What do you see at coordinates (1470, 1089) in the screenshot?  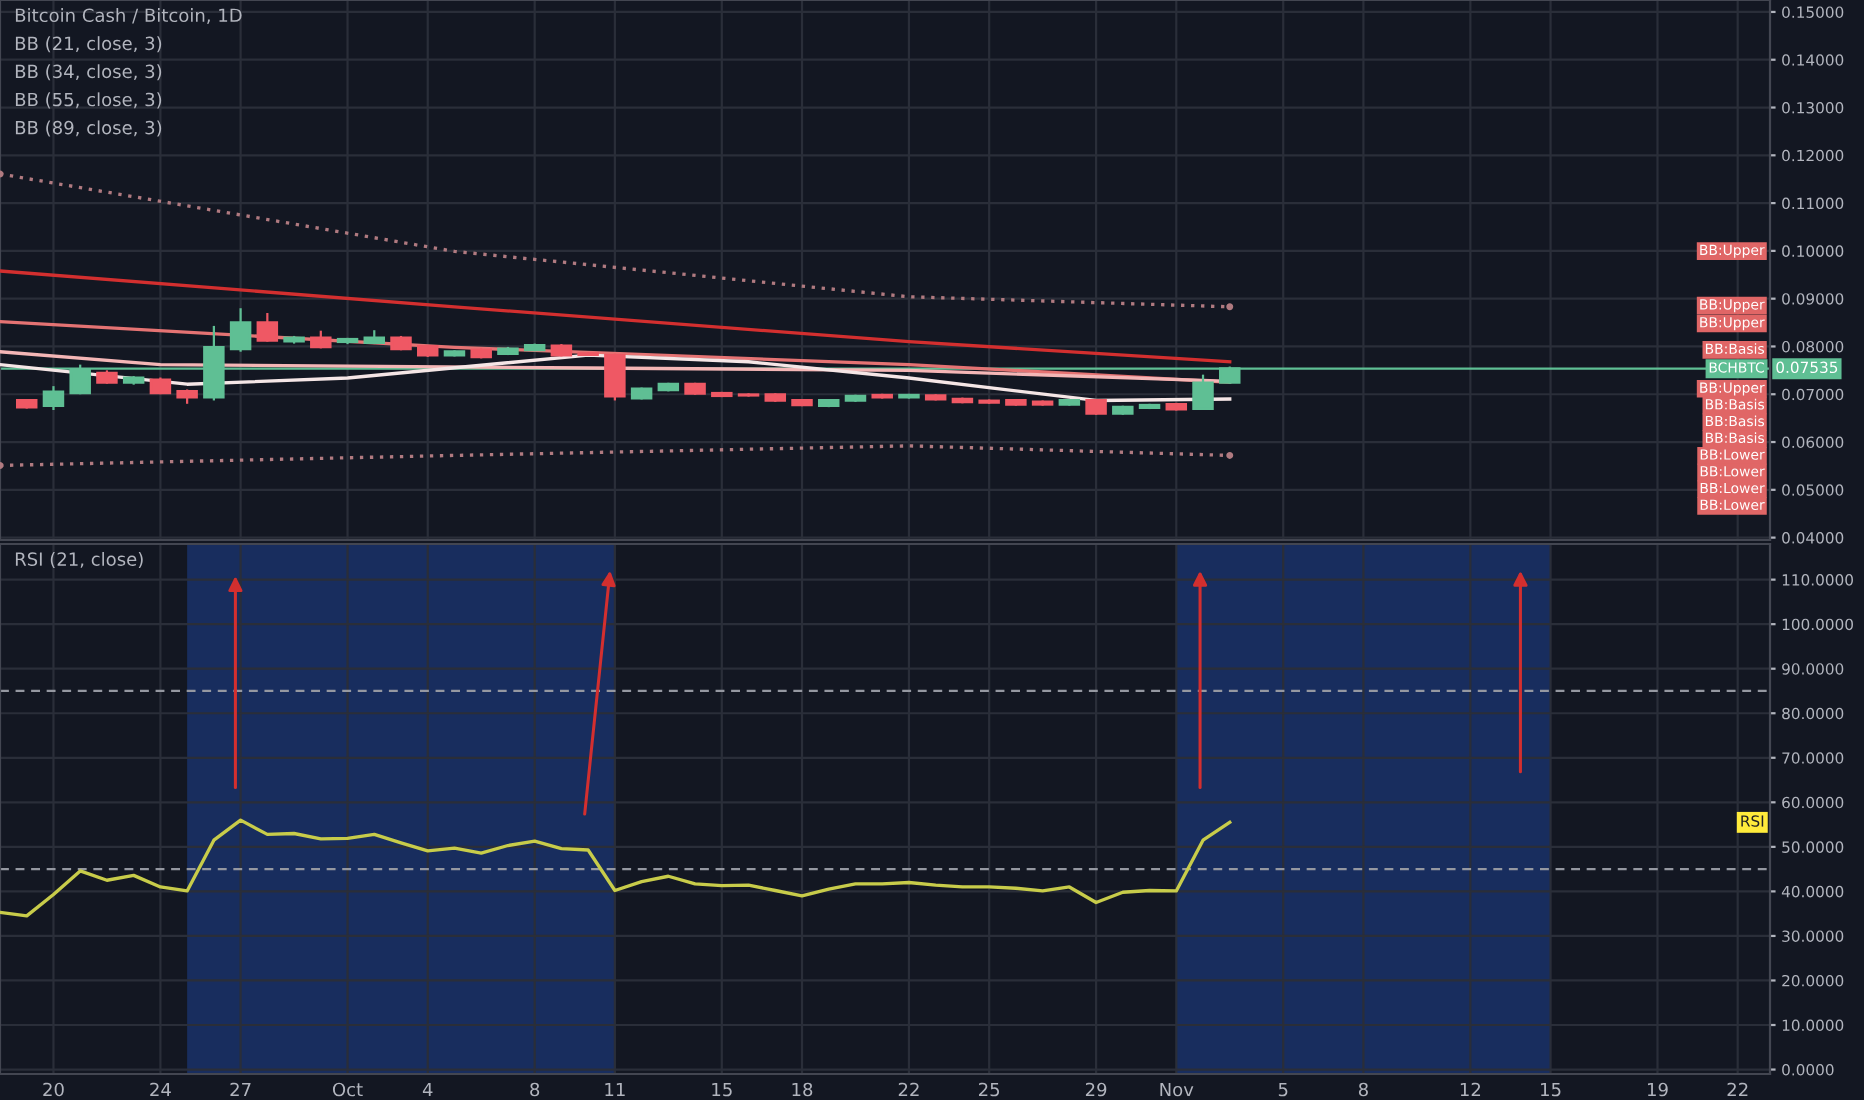 I see `x-tick-label: 12` at bounding box center [1470, 1089].